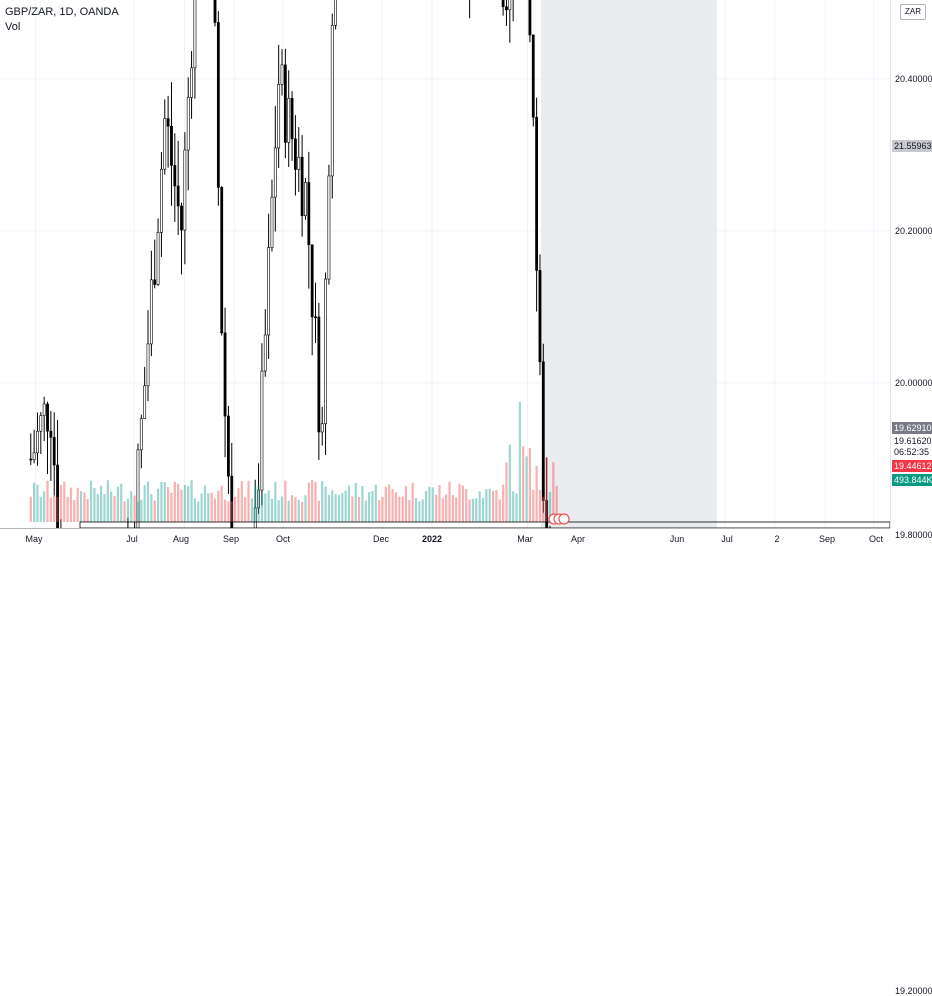  What do you see at coordinates (912, 146) in the screenshot?
I see `target-price-tag: 21.55963` at bounding box center [912, 146].